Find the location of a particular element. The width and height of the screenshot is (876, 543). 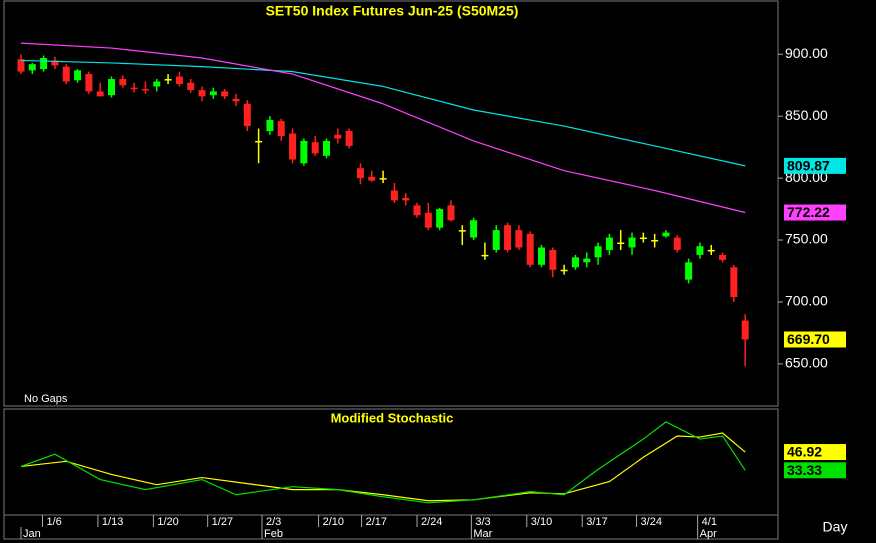

last-value-label: 33.33 is located at coordinates (804, 470).